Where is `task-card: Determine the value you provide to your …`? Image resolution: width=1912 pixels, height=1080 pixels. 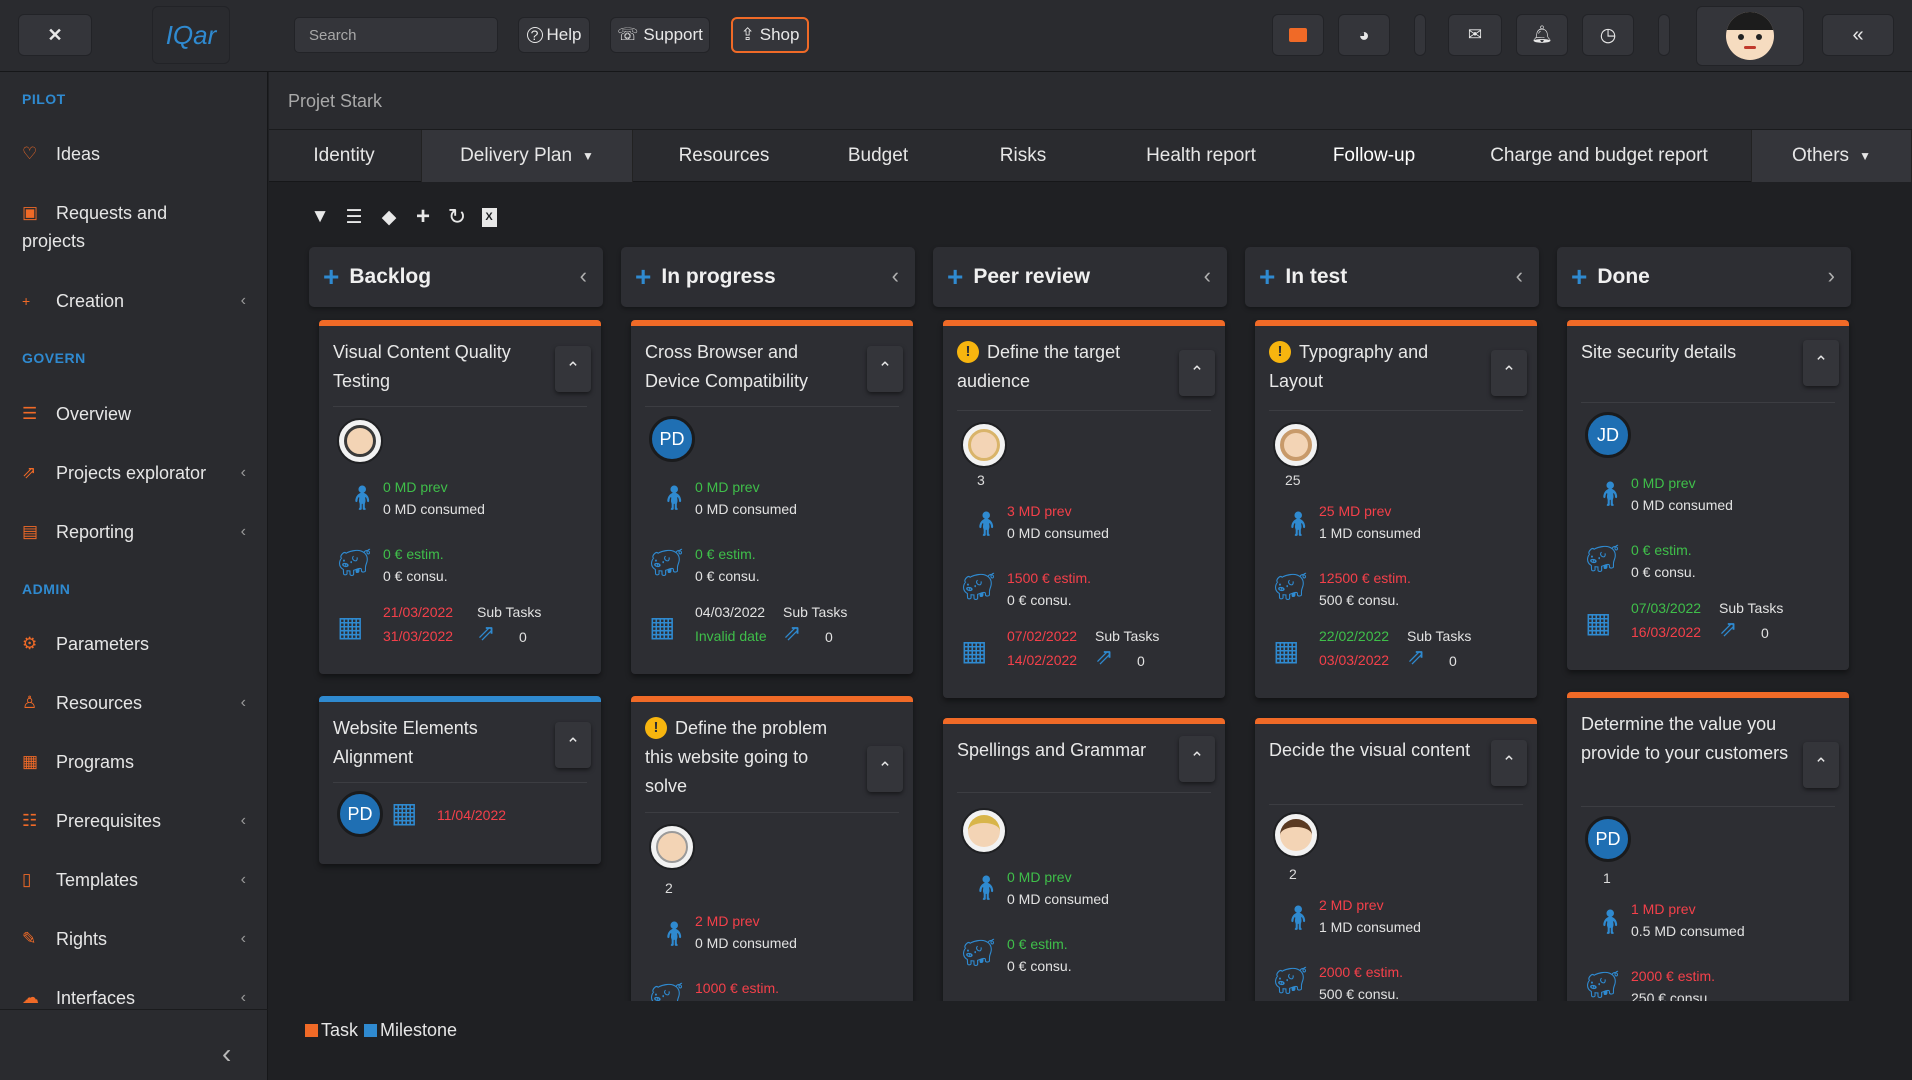 task-card: Determine the value you provide to your … is located at coordinates (1708, 846).